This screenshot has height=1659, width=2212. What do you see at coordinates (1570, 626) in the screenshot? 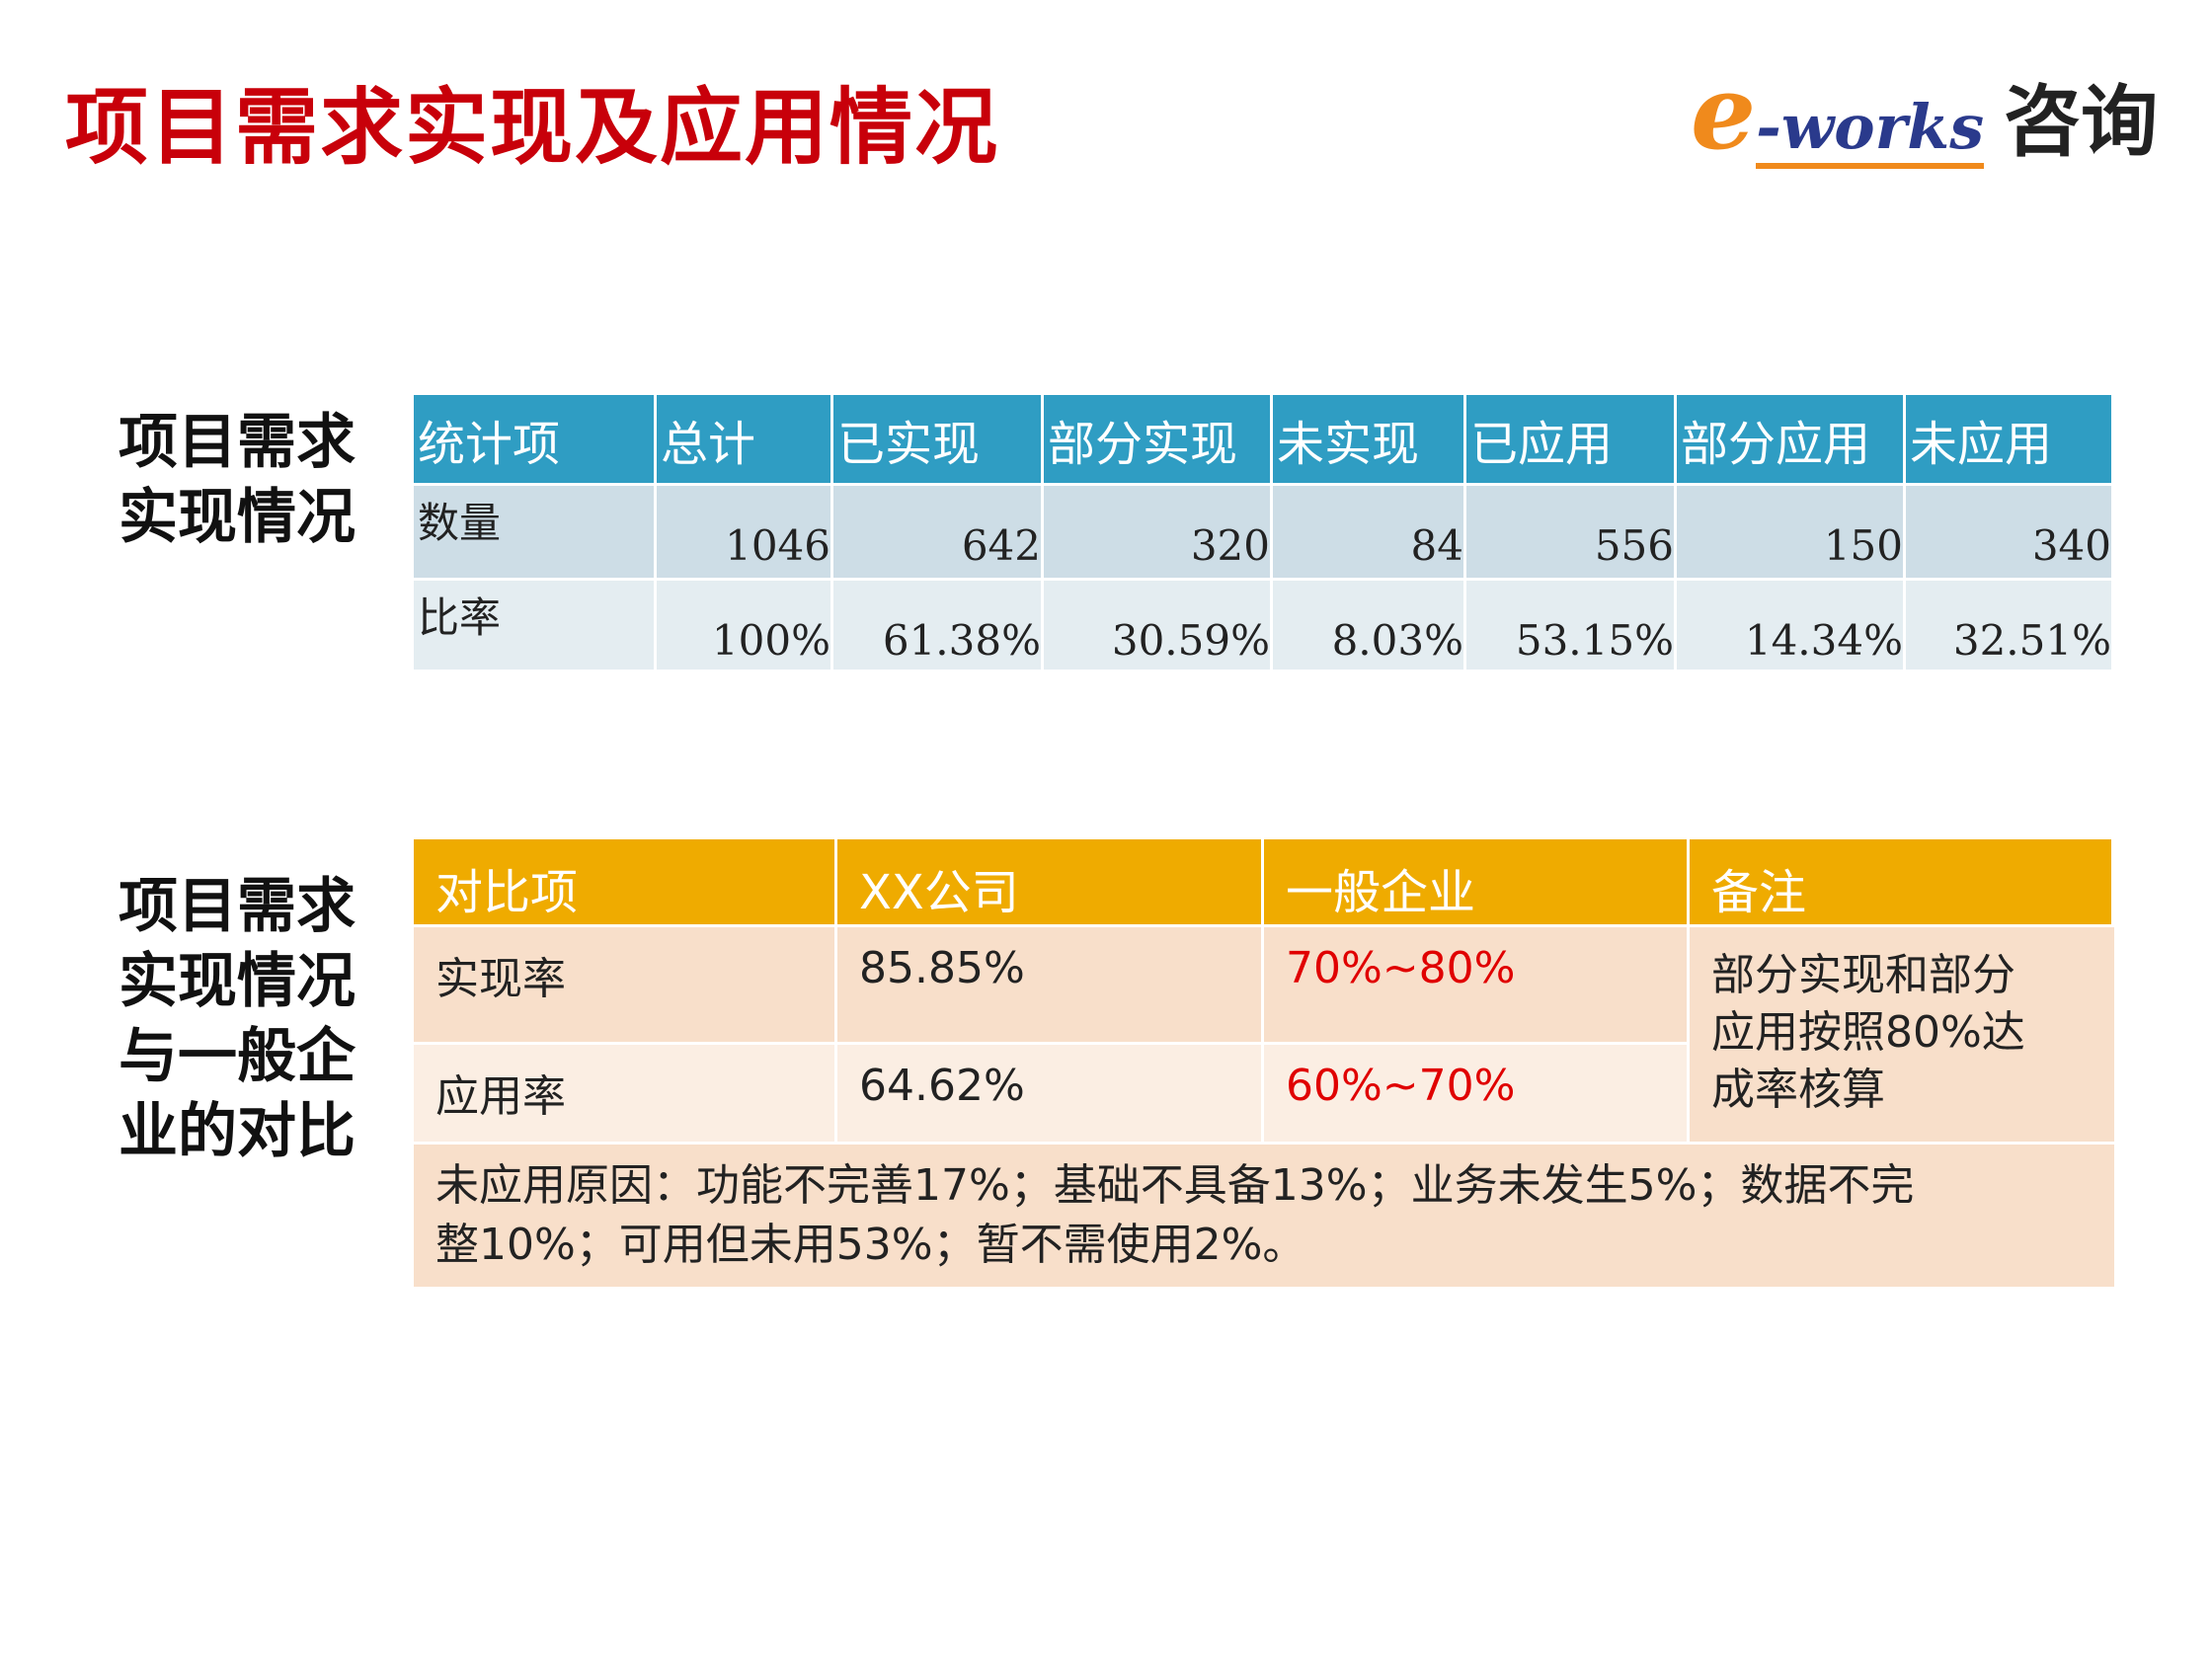
I see `value-cell: 53.15%` at bounding box center [1570, 626].